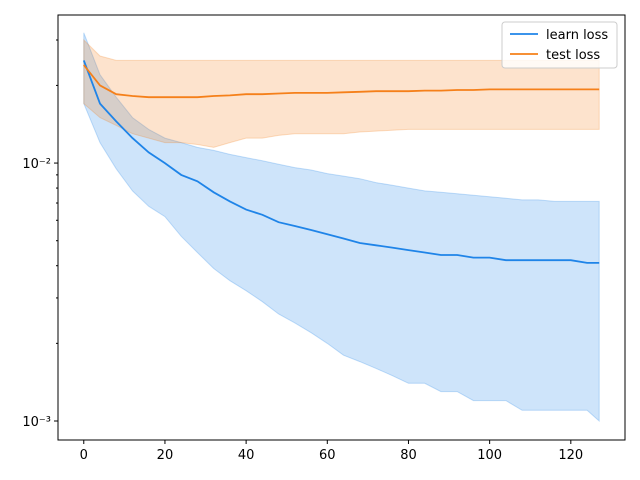 The width and height of the screenshot is (640, 480). What do you see at coordinates (246, 455) in the screenshot?
I see `x-tick-label: 40` at bounding box center [246, 455].